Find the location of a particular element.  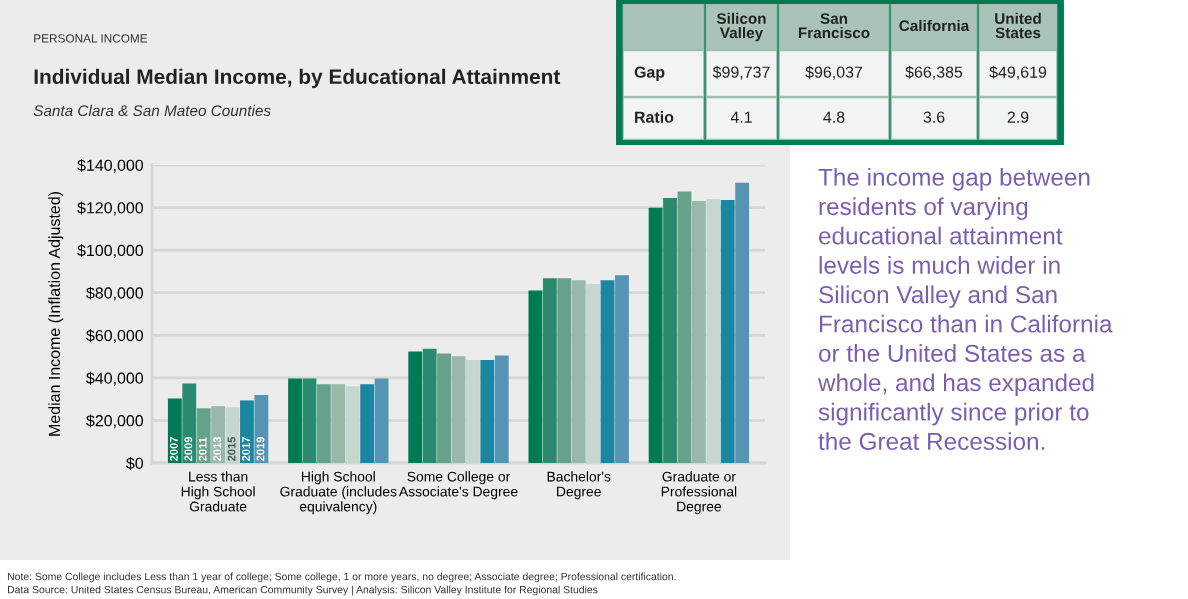

series-label: 2007 is located at coordinates (173, 449).